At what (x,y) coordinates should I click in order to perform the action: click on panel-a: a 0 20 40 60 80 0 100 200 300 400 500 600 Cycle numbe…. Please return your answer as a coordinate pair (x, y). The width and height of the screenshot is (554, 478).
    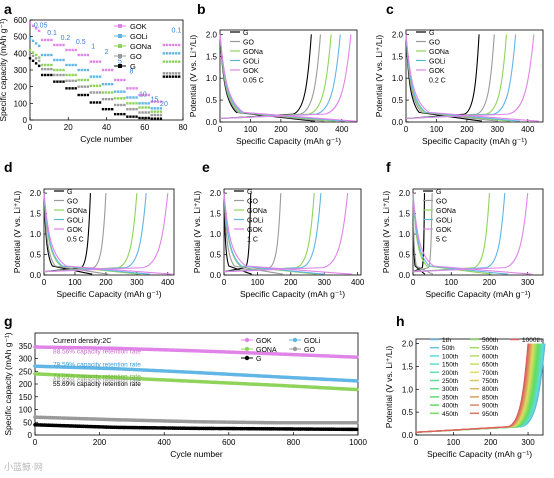
    Looking at the image, I should click on (94, 72).